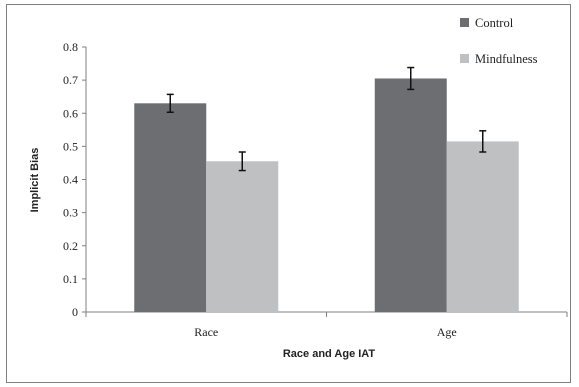 This screenshot has height=387, width=579. What do you see at coordinates (506, 59) in the screenshot?
I see `legend-label: Mindfulness` at bounding box center [506, 59].